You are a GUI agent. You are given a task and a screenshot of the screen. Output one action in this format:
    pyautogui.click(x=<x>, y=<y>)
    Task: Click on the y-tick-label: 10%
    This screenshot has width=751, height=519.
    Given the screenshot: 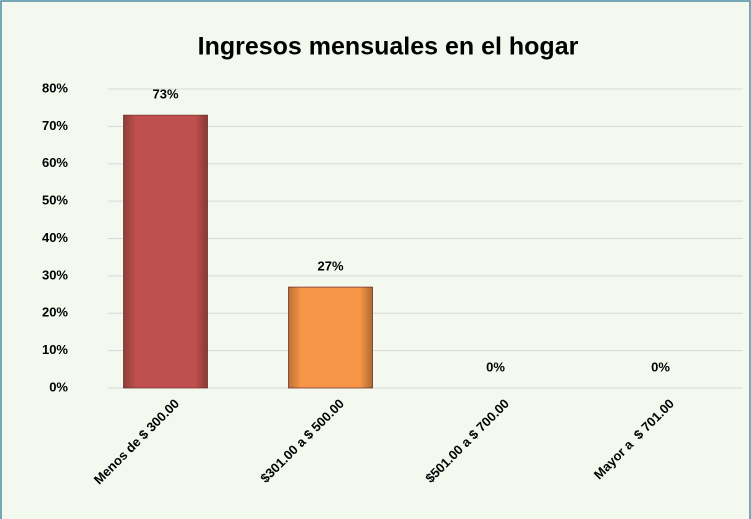 What is the action you would take?
    pyautogui.click(x=55, y=349)
    